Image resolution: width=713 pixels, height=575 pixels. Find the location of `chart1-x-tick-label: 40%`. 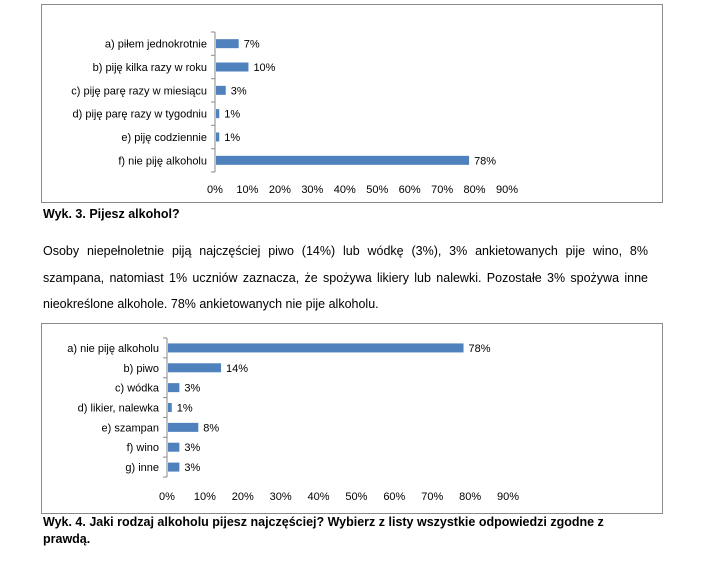

chart1-x-tick-label: 40% is located at coordinates (345, 190).